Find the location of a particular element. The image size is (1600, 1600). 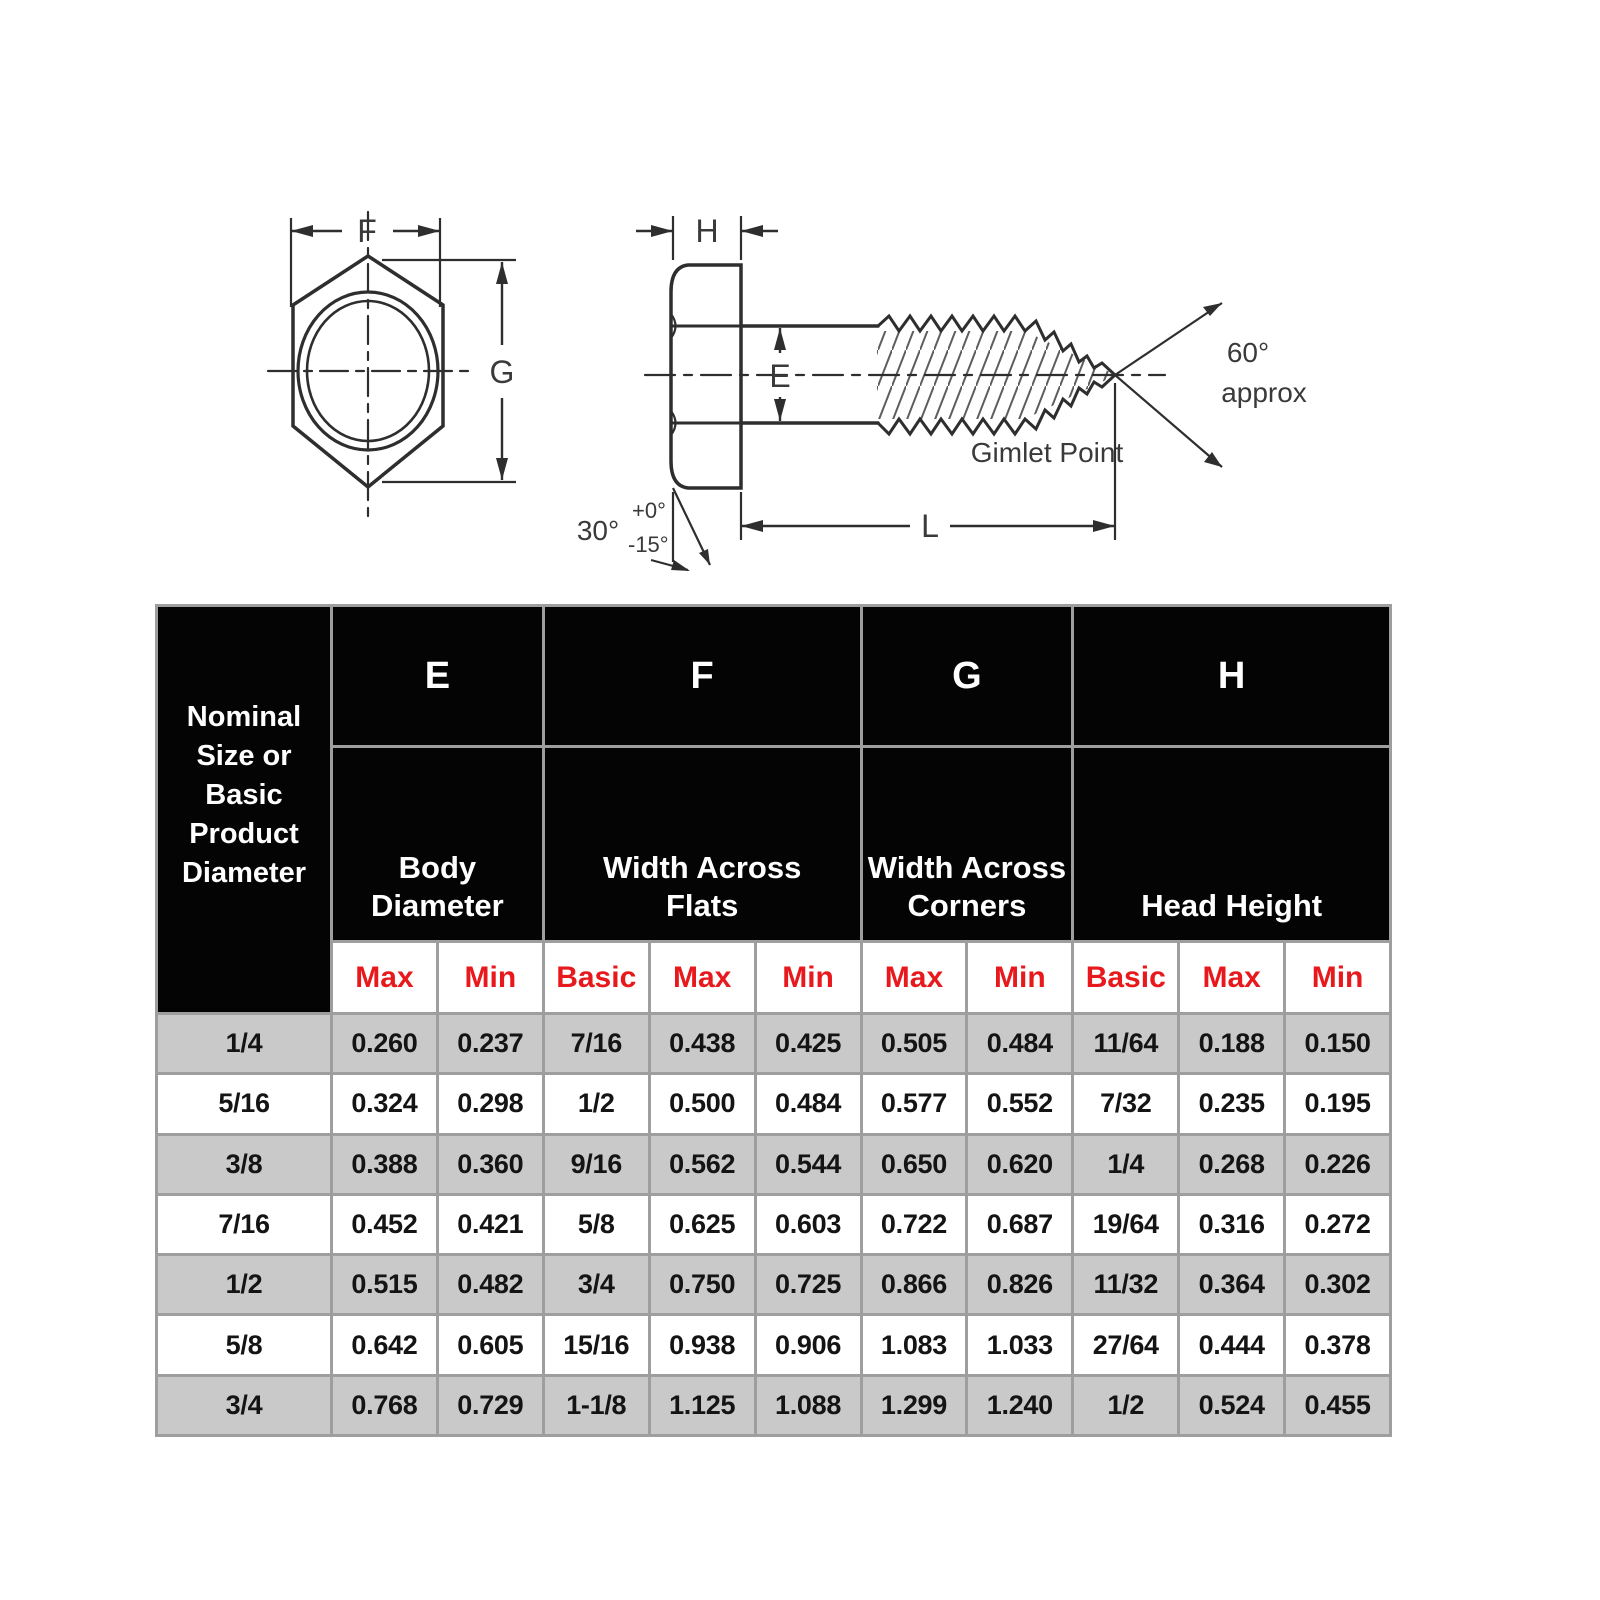

table-cell-r1-c11: 0.150 is located at coordinates (1337, 1044).